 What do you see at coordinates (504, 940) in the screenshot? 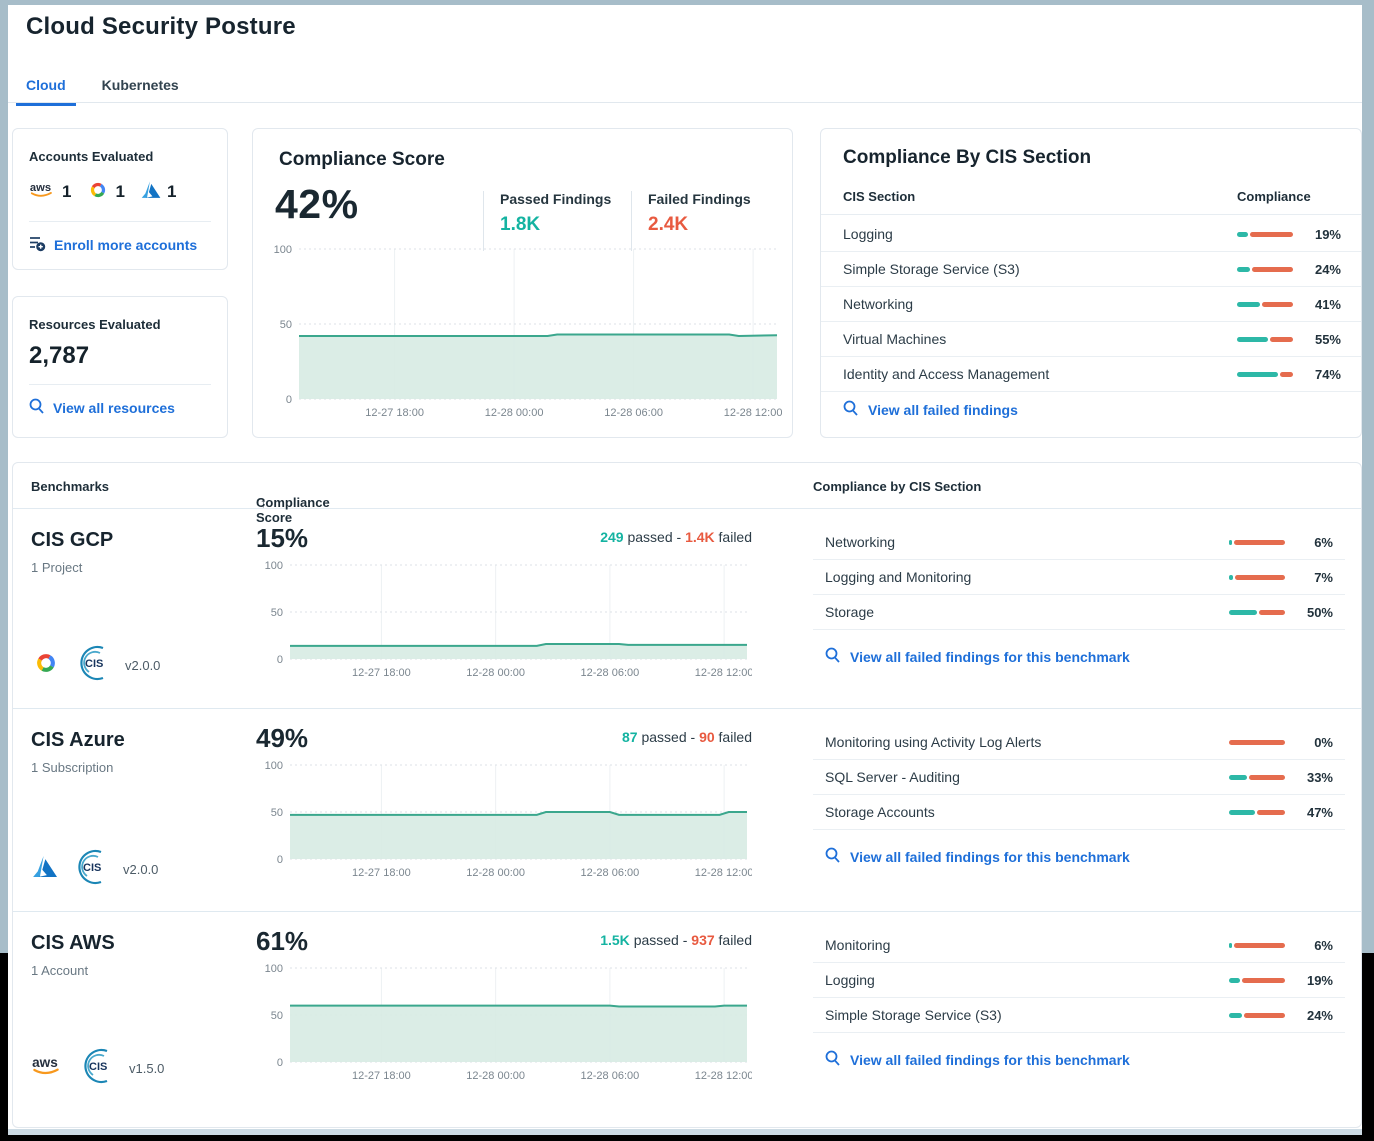
I see `passed-failed-summary: 1.5K passed - 937 failed` at bounding box center [504, 940].